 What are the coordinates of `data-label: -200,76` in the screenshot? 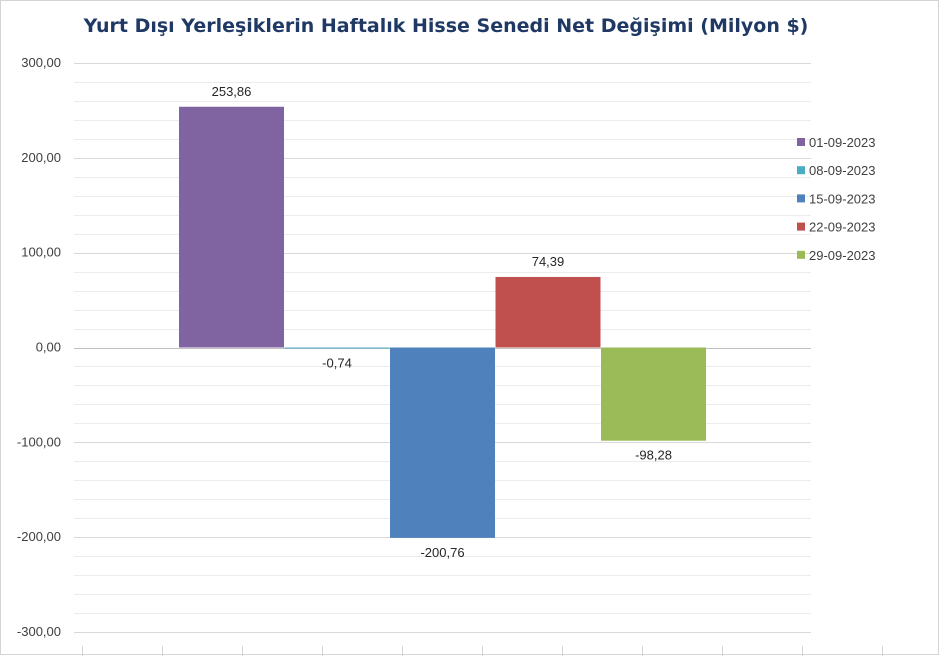 It's located at (442, 552).